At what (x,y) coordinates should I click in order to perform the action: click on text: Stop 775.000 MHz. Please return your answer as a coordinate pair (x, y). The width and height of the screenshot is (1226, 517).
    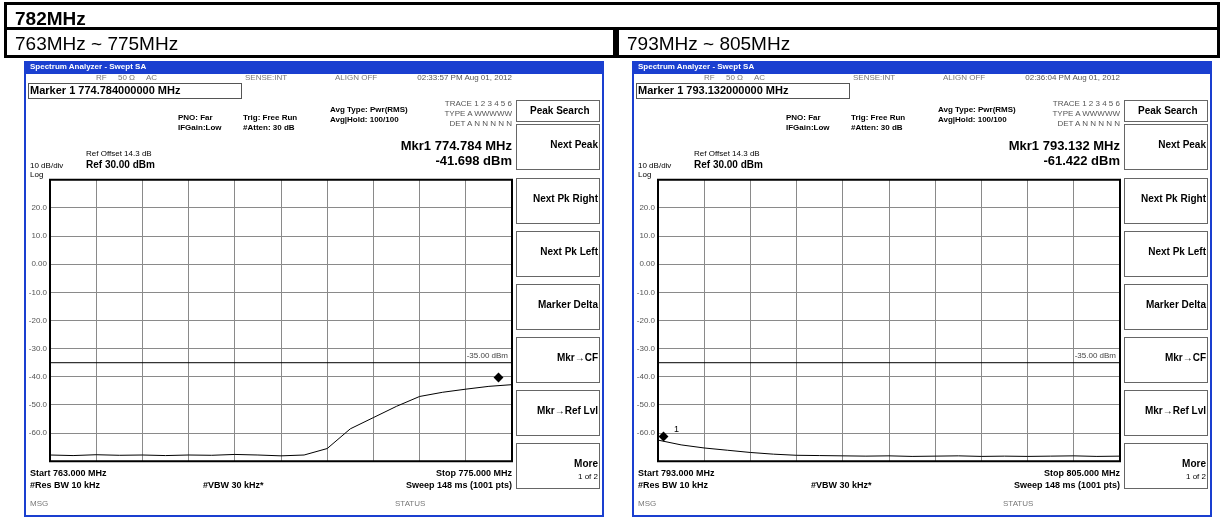
    Looking at the image, I should click on (473, 473).